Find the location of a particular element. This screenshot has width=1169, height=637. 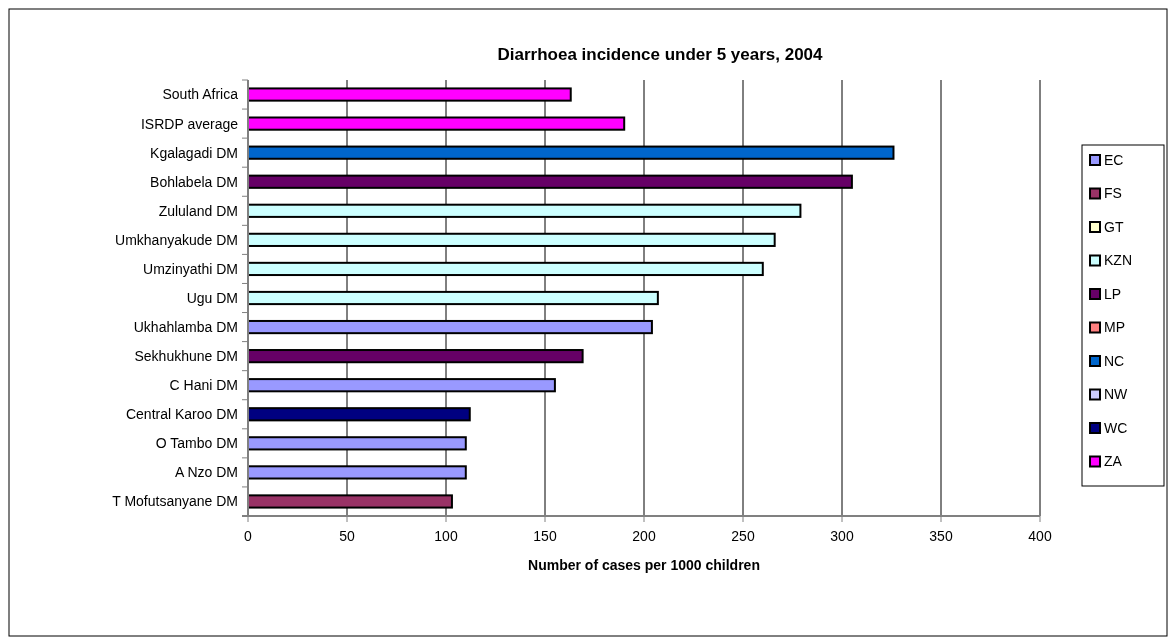

x-tick-label: 350 is located at coordinates (941, 536).